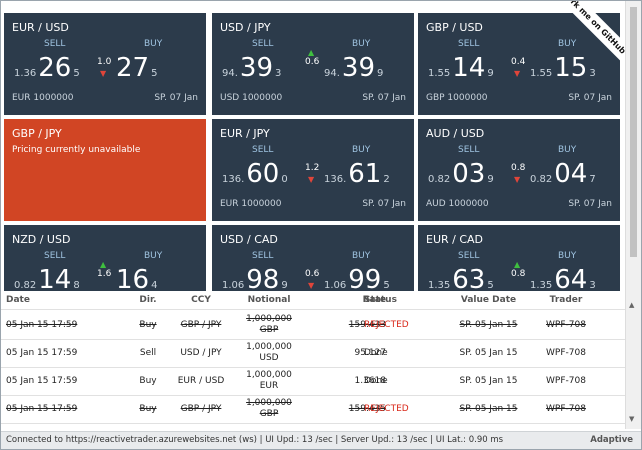 The image size is (642, 450). What do you see at coordinates (364, 278) in the screenshot?
I see `buy-price: 1.06 99 5` at bounding box center [364, 278].